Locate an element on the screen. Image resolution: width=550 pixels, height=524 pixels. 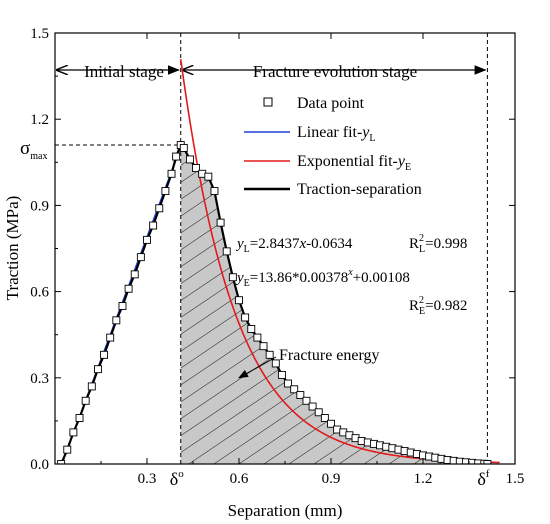
y-tick-label-2: 0.6 is located at coordinates (39, 293).